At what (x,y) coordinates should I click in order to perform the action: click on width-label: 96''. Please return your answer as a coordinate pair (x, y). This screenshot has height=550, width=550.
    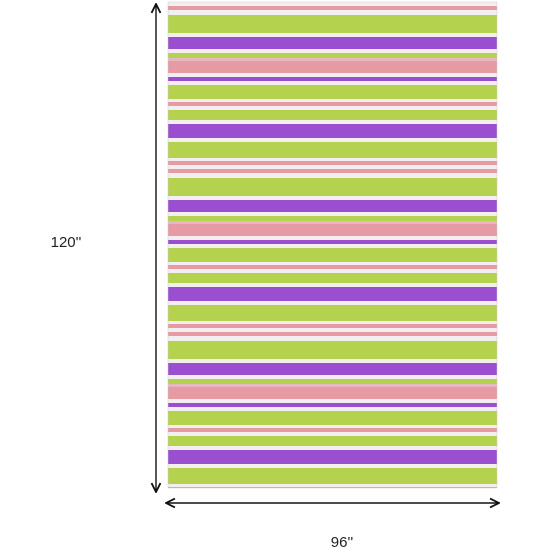
    Looking at the image, I should click on (342, 542).